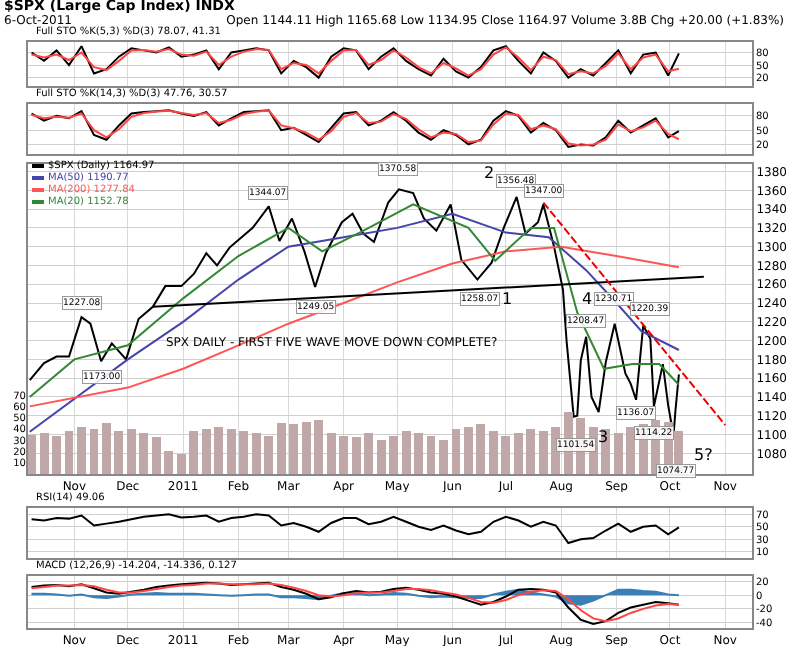 This screenshot has width=800, height=646. I want to click on annotation: 4, so click(587, 299).